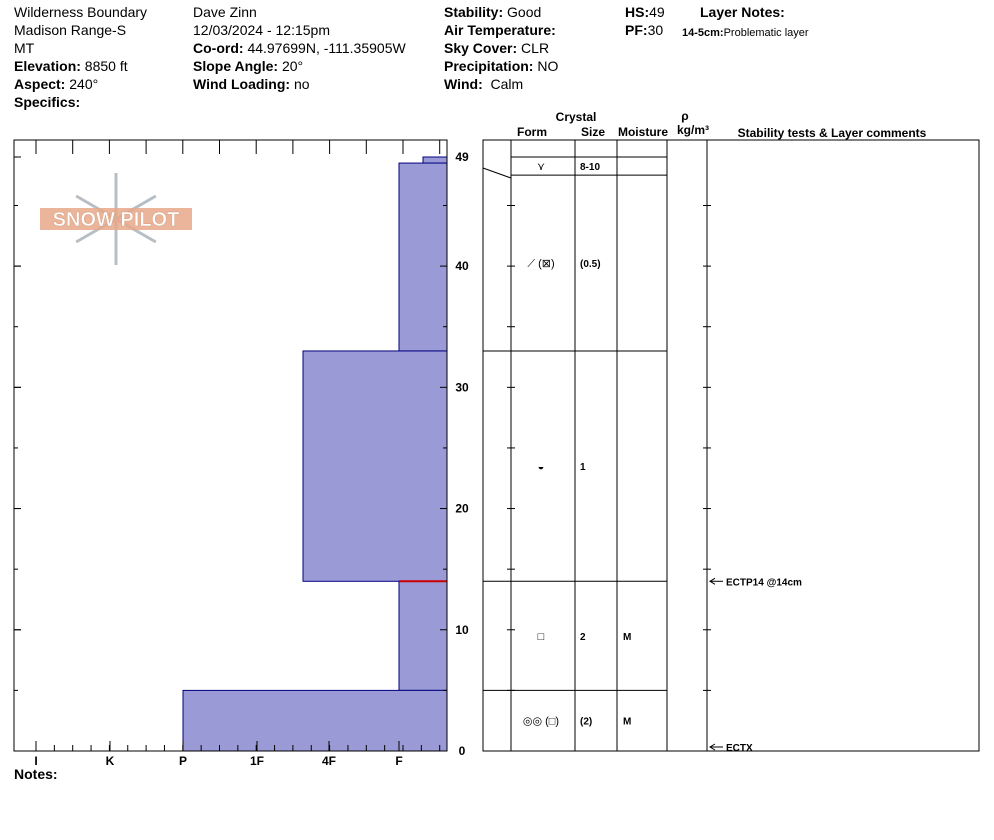 This screenshot has height=840, width=994. Describe the element at coordinates (766, 33) in the screenshot. I see `layer-note-text: Problematic layer` at that location.